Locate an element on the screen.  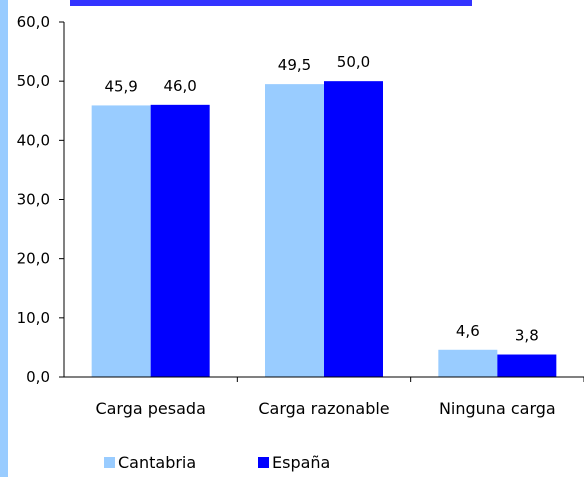
bar-value-label: 46,0 is located at coordinates (179, 86).